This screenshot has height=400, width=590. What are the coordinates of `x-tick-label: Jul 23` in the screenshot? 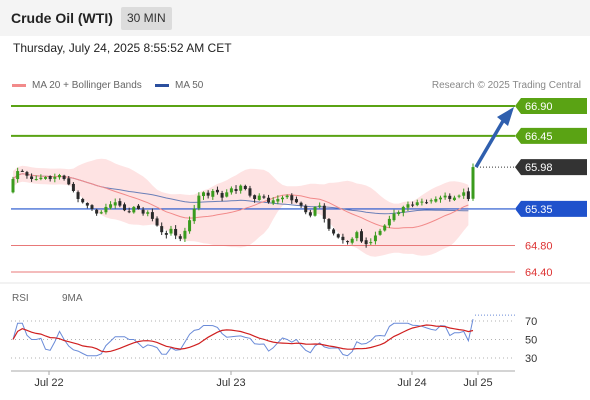 It's located at (230, 383).